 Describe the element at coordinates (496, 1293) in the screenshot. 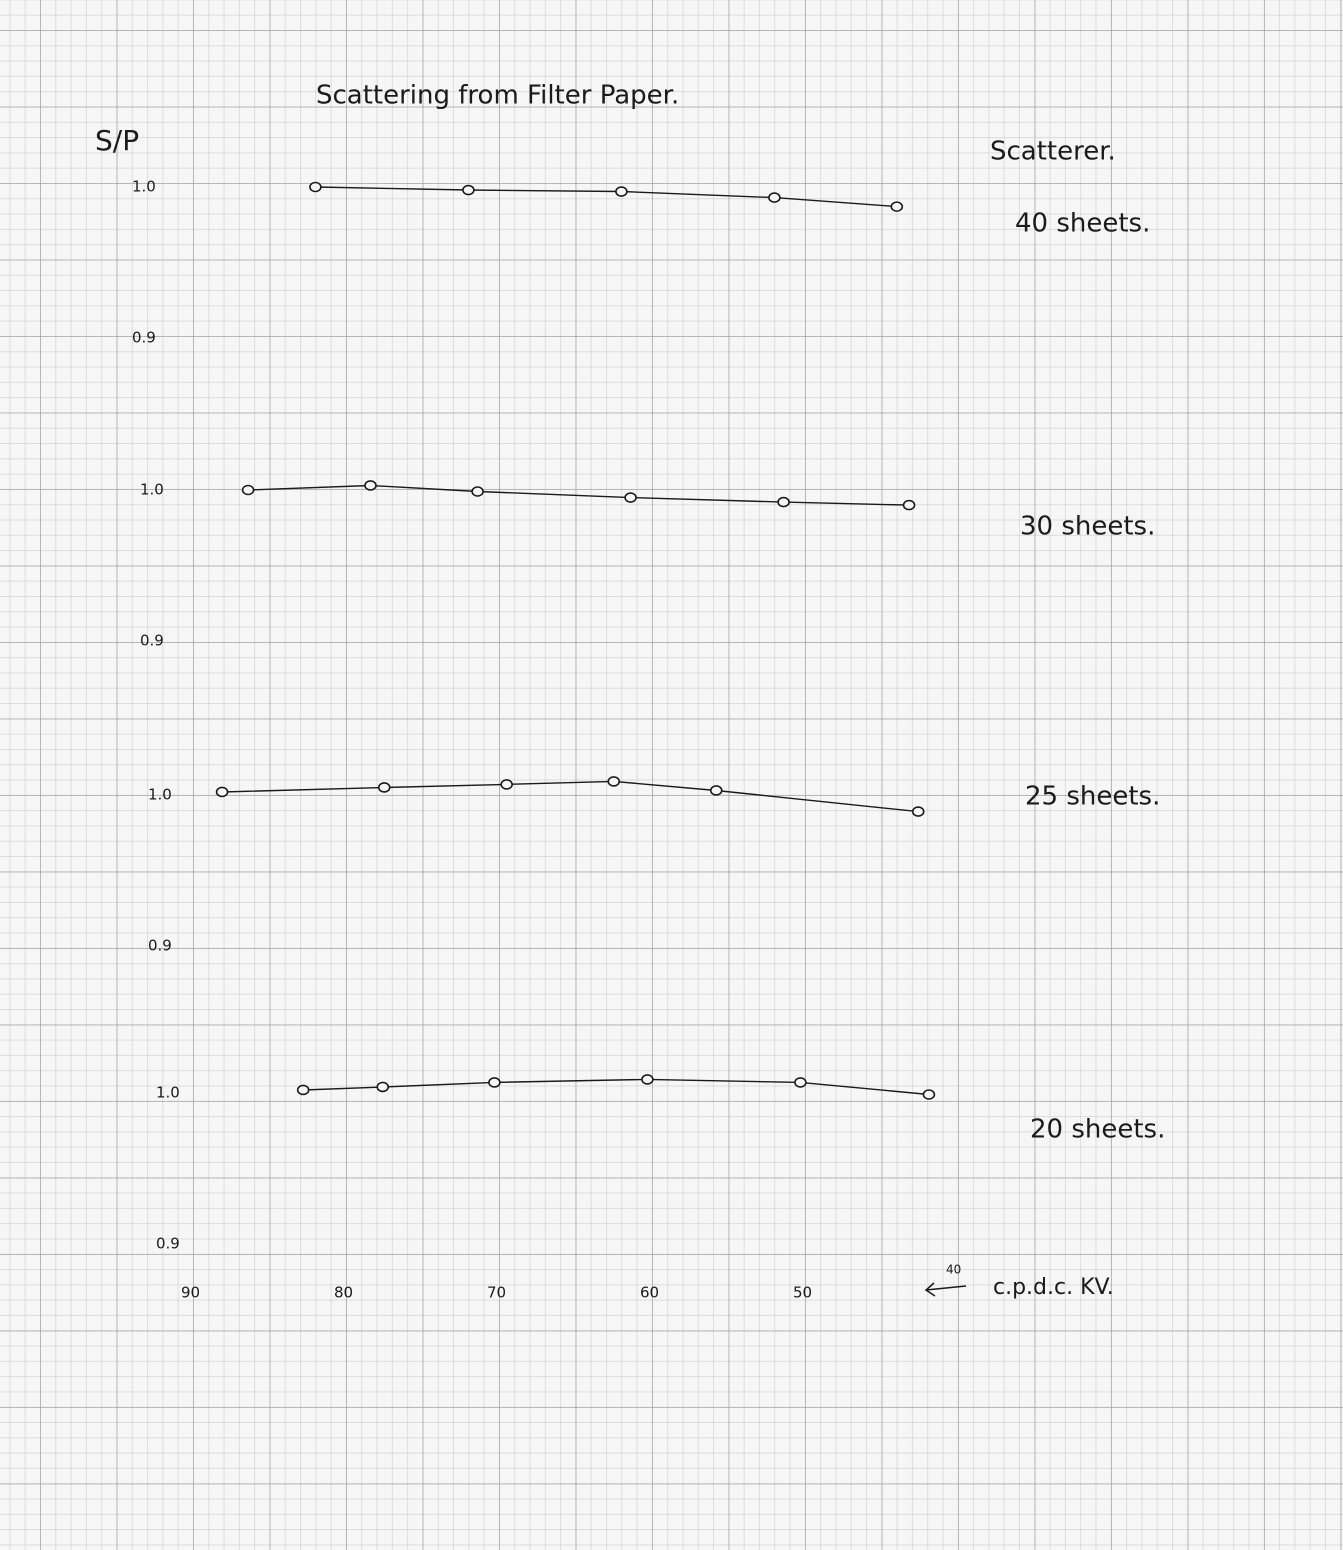

I see `x-tick-label: 70` at that location.